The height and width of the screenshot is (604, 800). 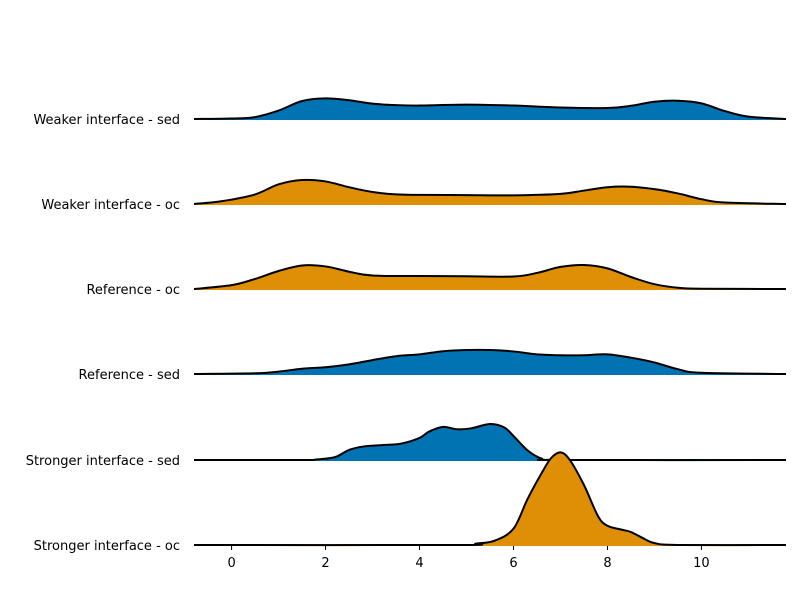 What do you see at coordinates (106, 120) in the screenshot?
I see `ridge-label: Weaker interface - sed` at bounding box center [106, 120].